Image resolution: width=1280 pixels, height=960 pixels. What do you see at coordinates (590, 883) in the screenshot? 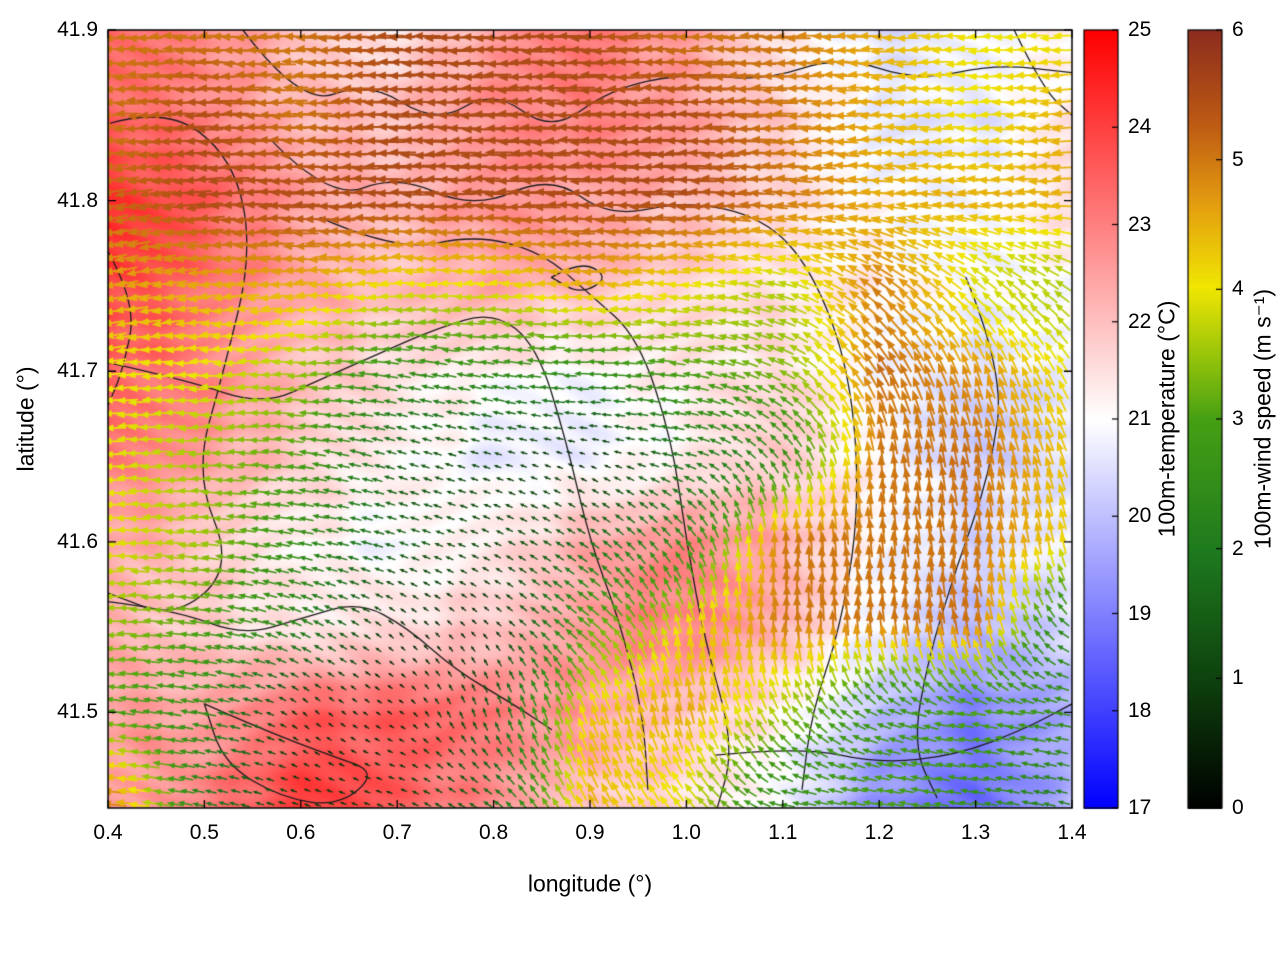
I see `x-axis-label: longitude (°)` at bounding box center [590, 883].